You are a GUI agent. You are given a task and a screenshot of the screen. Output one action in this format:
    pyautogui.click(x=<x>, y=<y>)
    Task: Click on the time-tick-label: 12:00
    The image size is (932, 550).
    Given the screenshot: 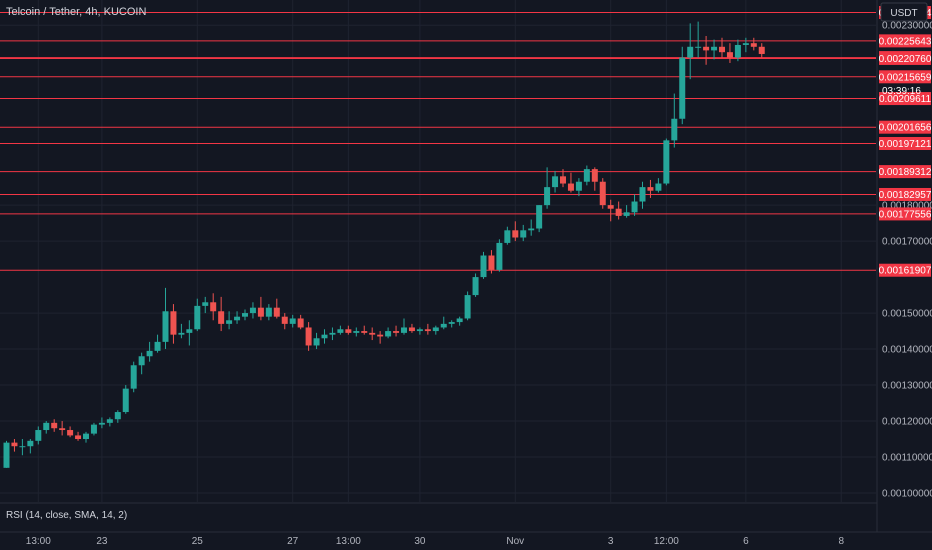 What is the action you would take?
    pyautogui.click(x=666, y=541)
    